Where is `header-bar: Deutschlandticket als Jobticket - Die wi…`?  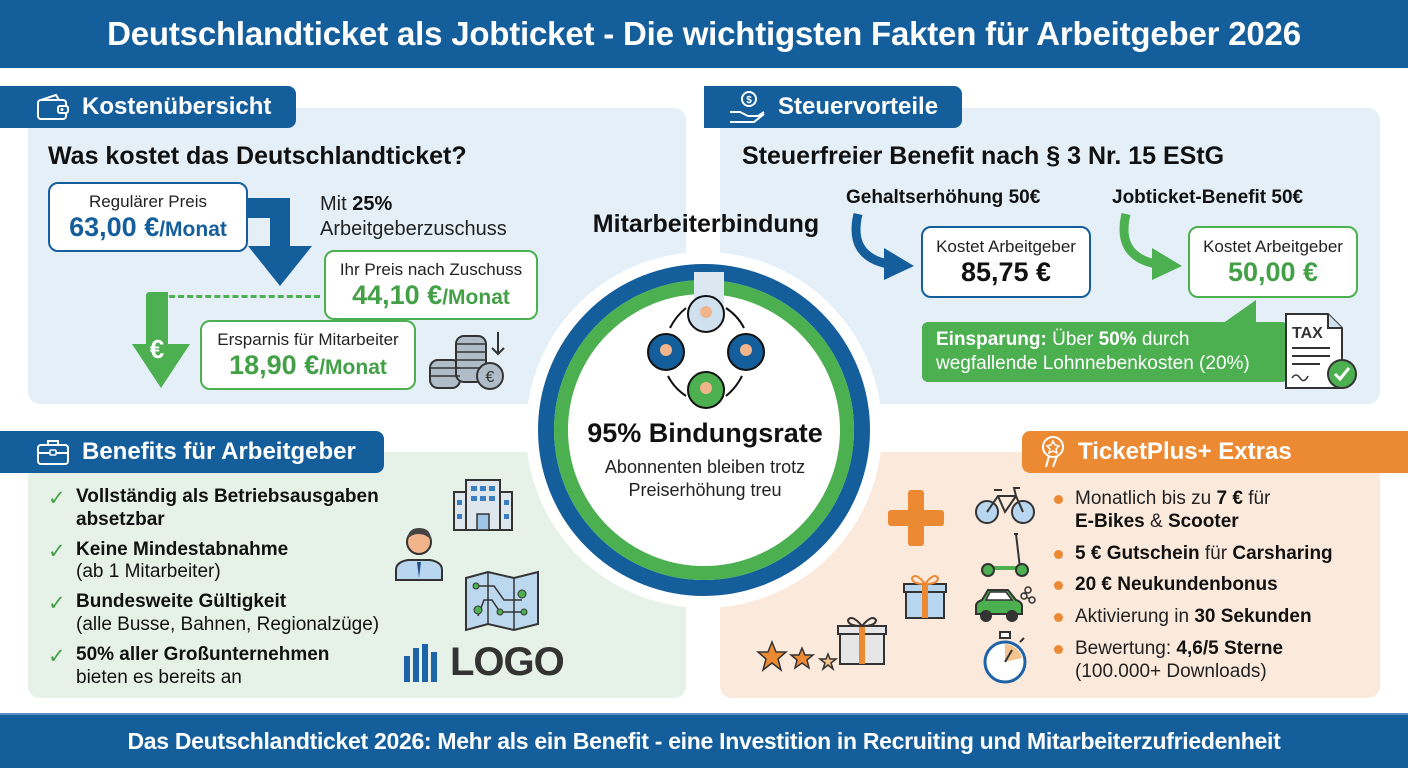 header-bar: Deutschlandticket als Jobticket - Die wi… is located at coordinates (704, 34).